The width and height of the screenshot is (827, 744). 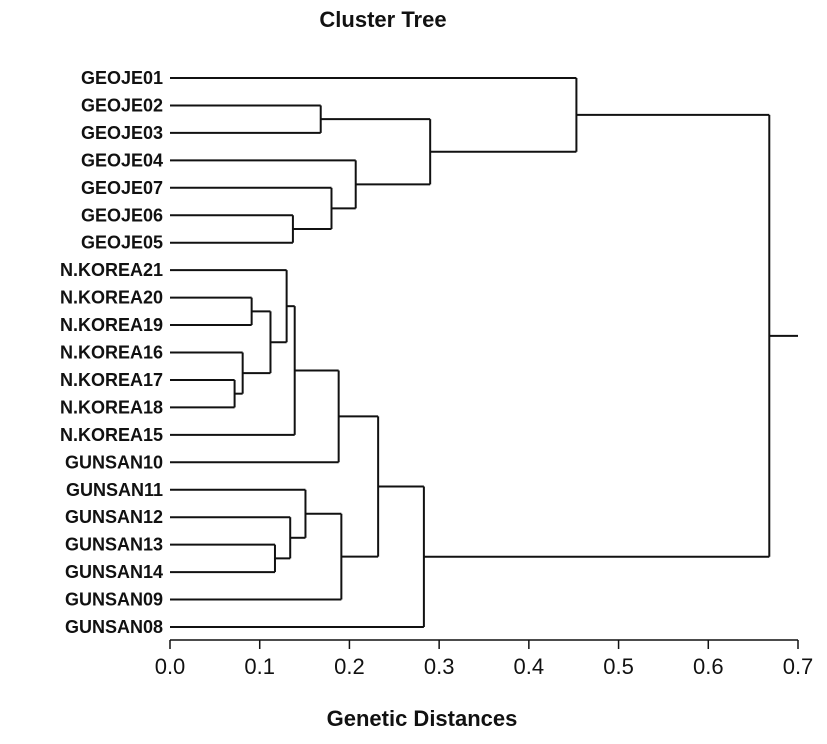 What do you see at coordinates (484, 659) in the screenshot?
I see `x-axis: 0.0 0.1 0.2 0.3 0.4 0.5 0.6 0.7` at bounding box center [484, 659].